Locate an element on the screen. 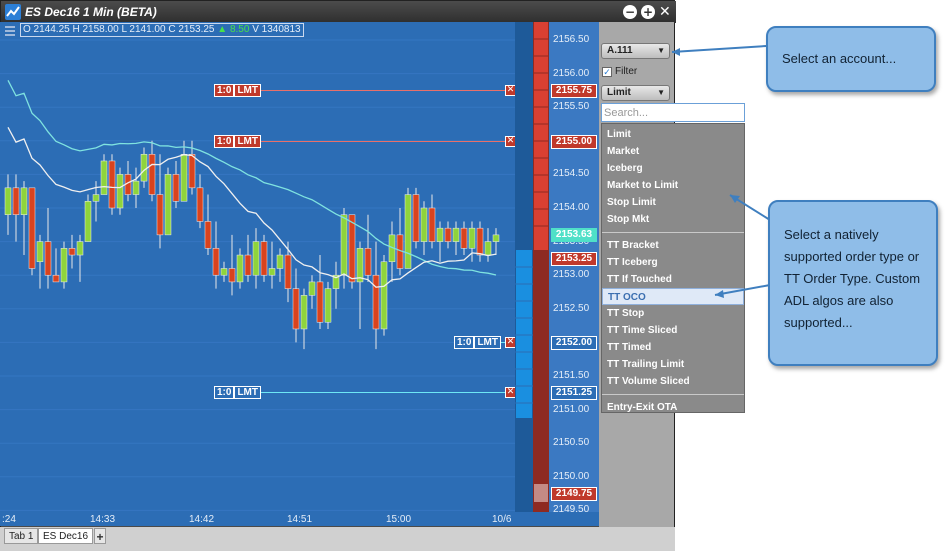 The width and height of the screenshot is (946, 551). order-type-option-tt-iceberg: TT Iceberg is located at coordinates (632, 262).